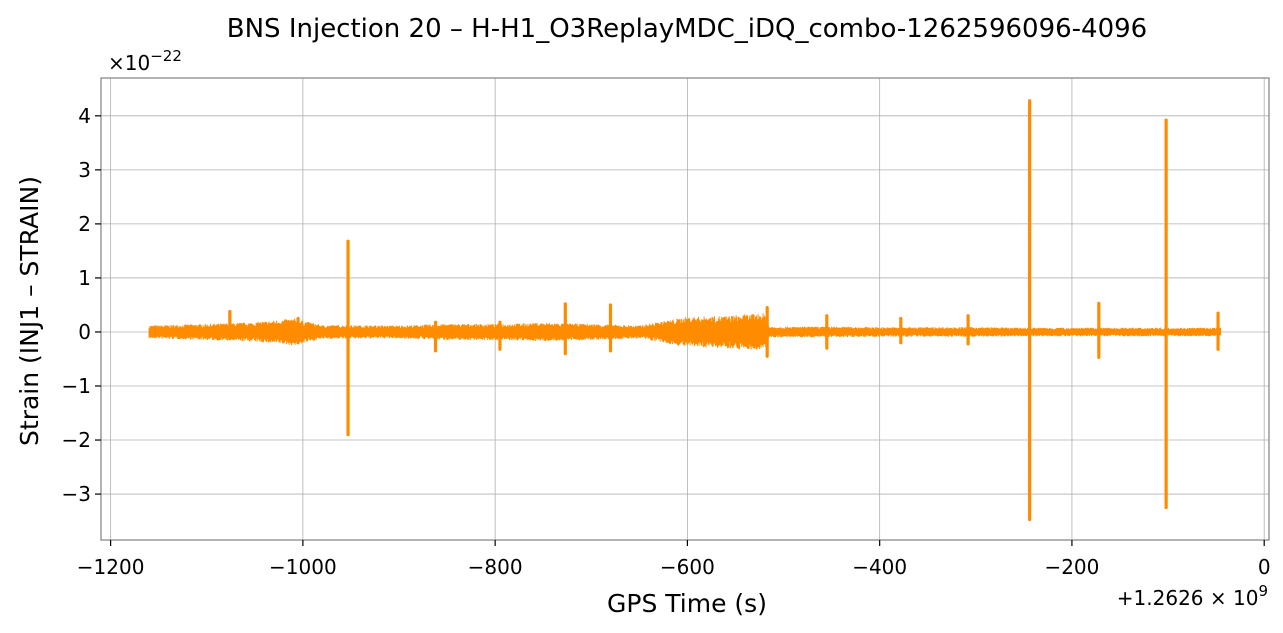 Image resolution: width=1283 pixels, height=633 pixels. Describe the element at coordinates (145, 61) in the screenshot. I see `y-scale-label: ×10⁻²²` at that location.